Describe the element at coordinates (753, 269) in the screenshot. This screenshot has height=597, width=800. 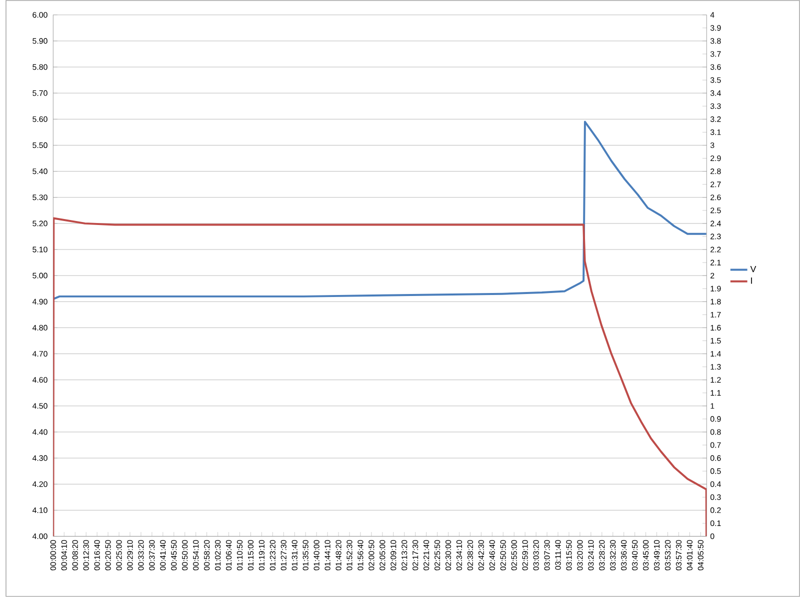
I see `legend-label: V` at that location.